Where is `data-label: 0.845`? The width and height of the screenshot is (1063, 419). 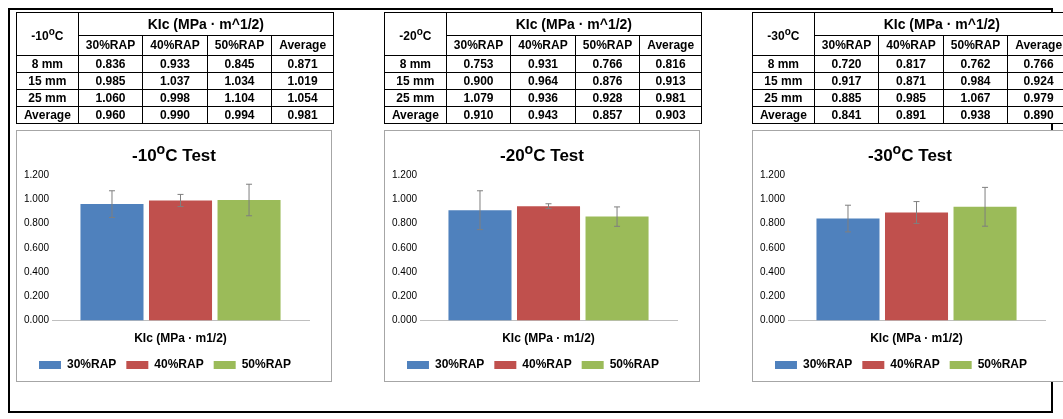
data-label: 0.845 is located at coordinates (239, 64).